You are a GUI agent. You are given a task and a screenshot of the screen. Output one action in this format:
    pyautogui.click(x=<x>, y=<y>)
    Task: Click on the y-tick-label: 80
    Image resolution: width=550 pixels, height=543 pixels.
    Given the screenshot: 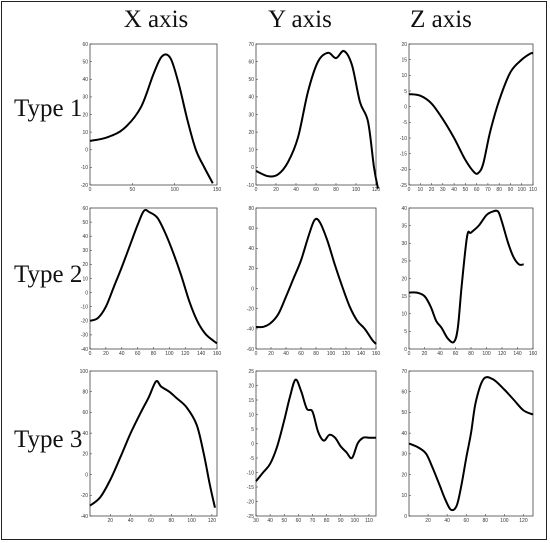 What is the action you would take?
    pyautogui.click(x=251, y=209)
    